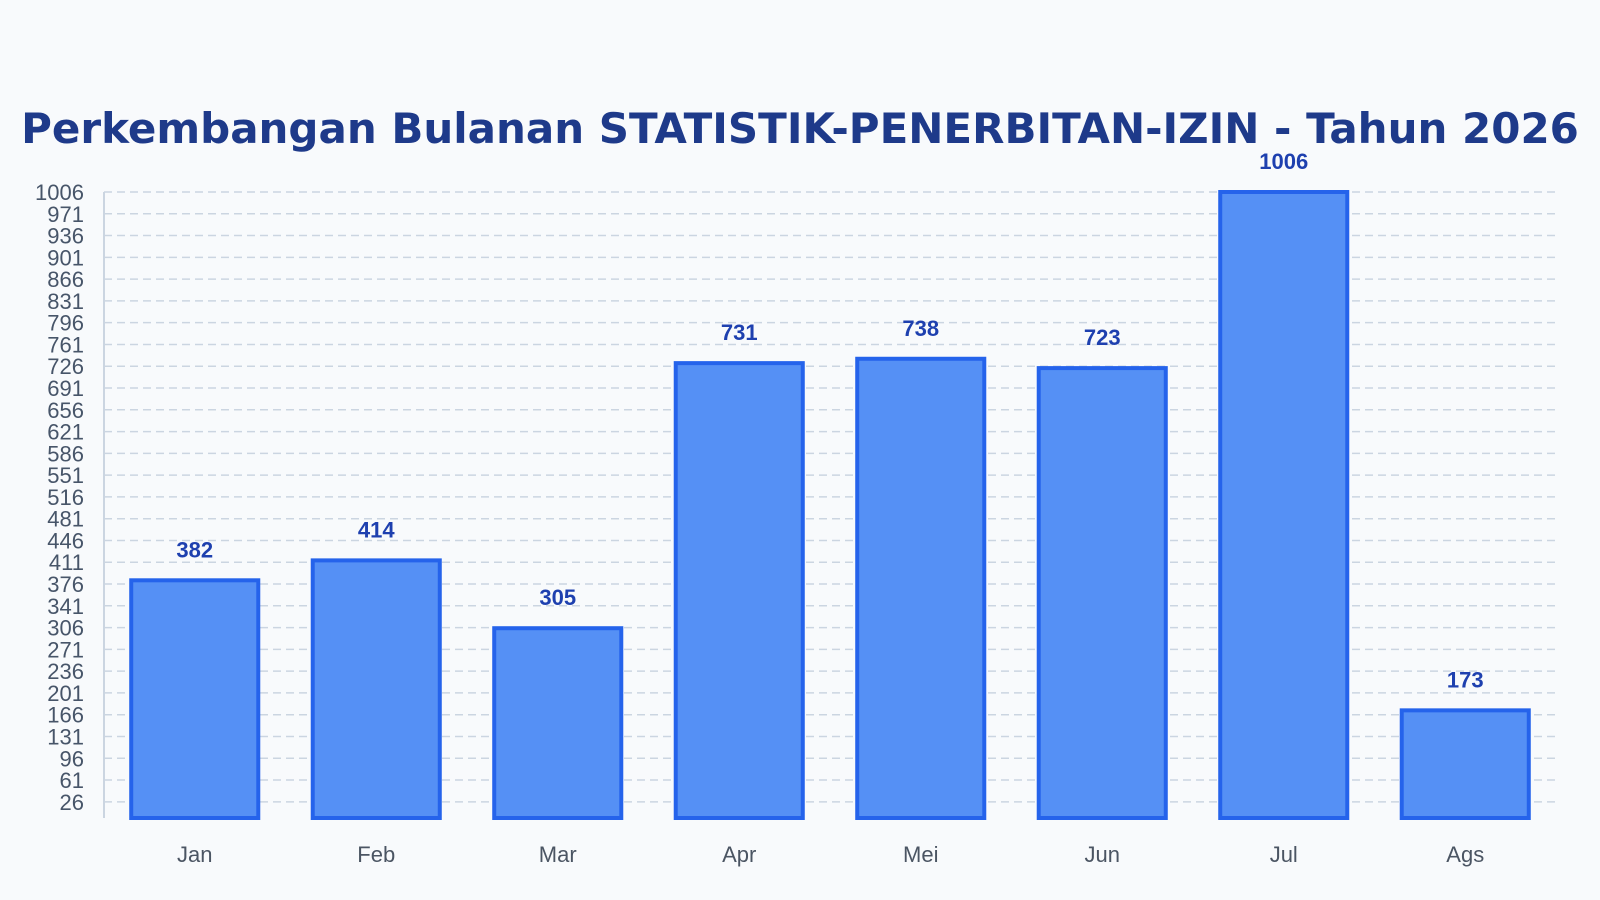 Image resolution: width=1600 pixels, height=900 pixels. I want to click on y-tick-label: 96, so click(72, 758).